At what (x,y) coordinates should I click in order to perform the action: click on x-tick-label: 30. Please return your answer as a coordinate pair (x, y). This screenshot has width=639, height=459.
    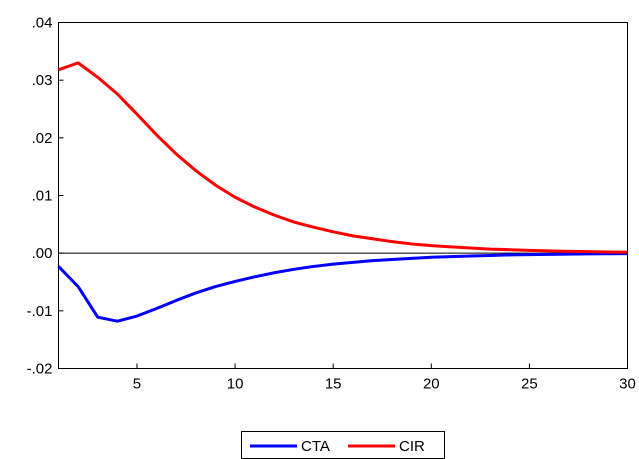
    Looking at the image, I should click on (627, 384).